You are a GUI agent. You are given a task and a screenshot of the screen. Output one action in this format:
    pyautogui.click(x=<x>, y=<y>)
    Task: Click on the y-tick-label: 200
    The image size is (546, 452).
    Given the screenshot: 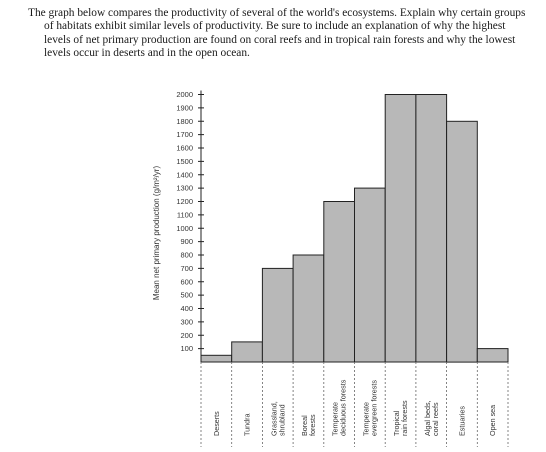 What is the action you would take?
    pyautogui.click(x=186, y=335)
    